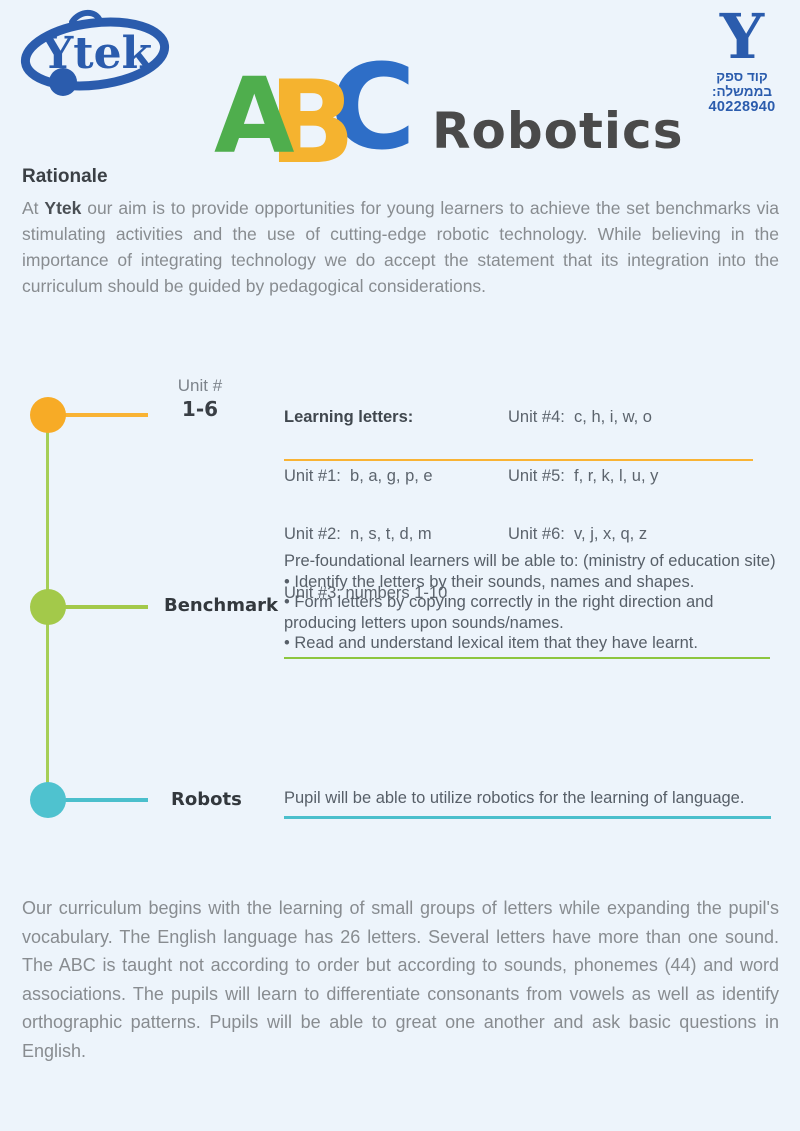  I want to click on unit-line: Unit #6: v, j, x, q, z, so click(578, 534).